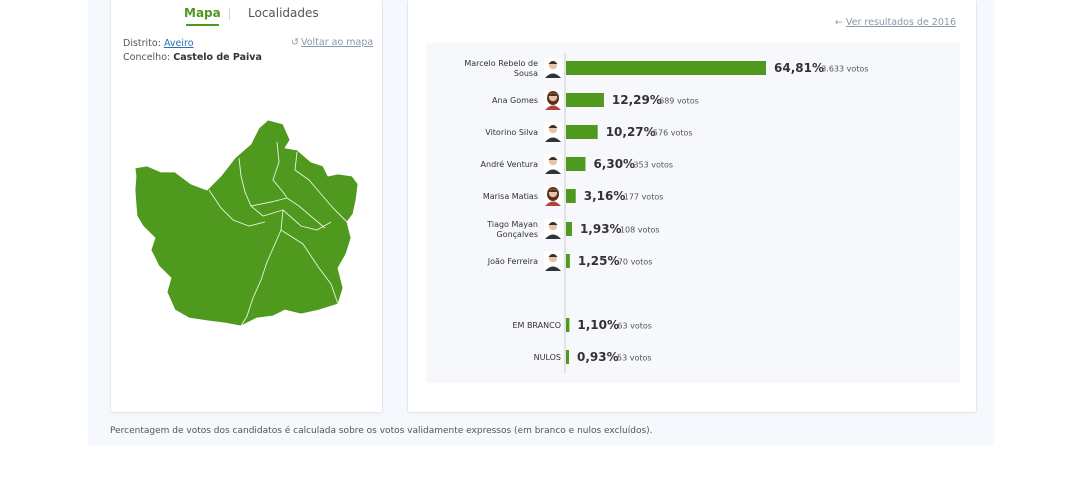  I want to click on votes-label: 353 votos, so click(653, 165).